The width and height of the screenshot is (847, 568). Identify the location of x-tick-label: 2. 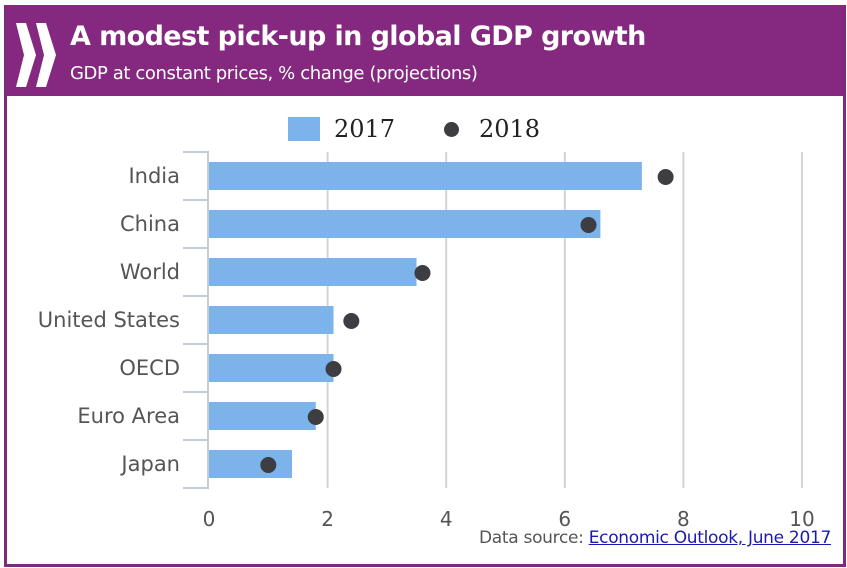
(327, 519).